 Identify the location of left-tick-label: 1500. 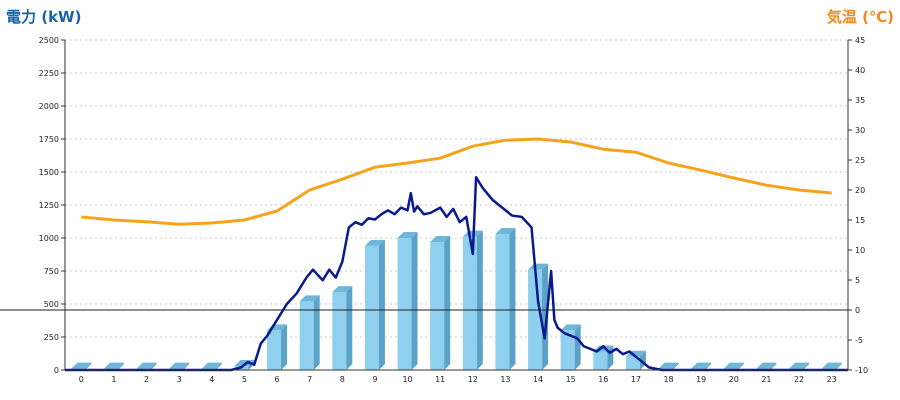
(49, 172).